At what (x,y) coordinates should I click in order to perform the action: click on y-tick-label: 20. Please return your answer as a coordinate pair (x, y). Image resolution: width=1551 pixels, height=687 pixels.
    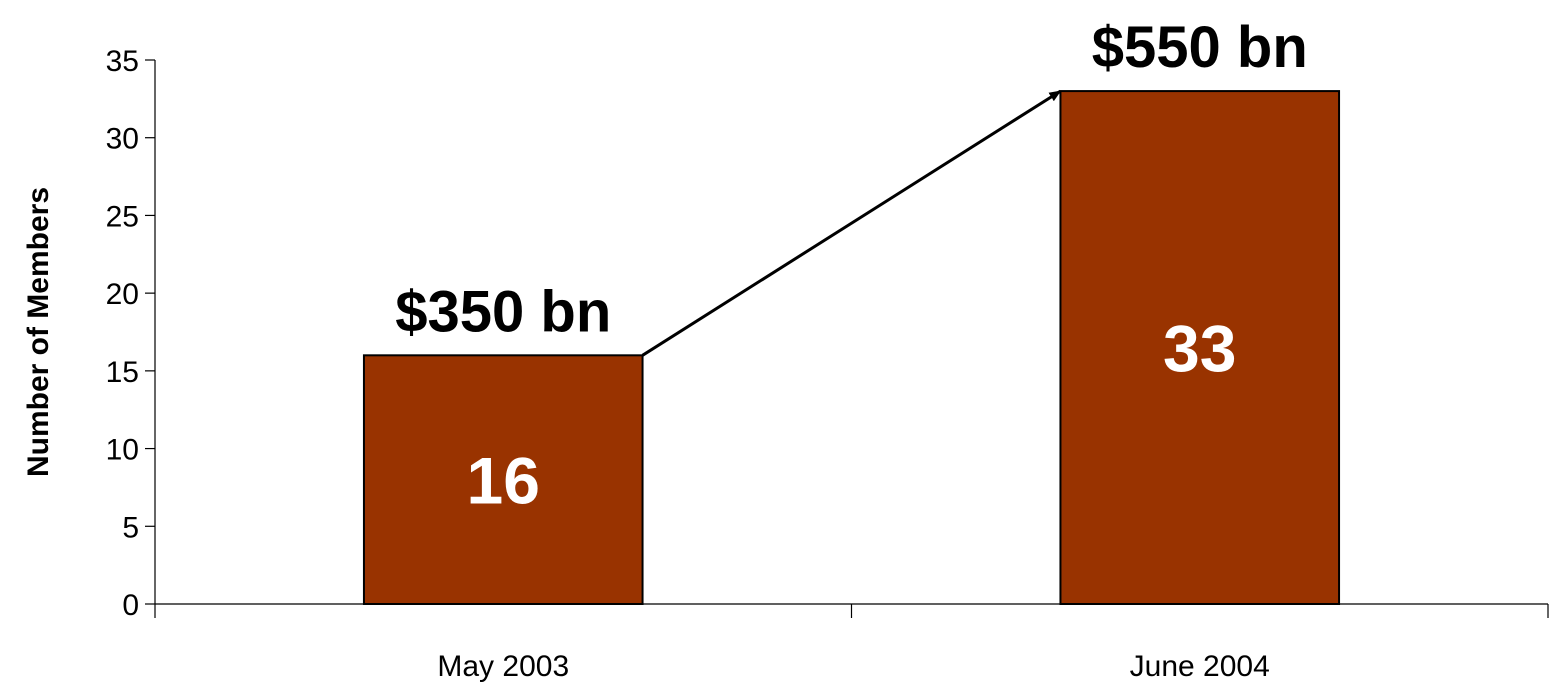
    Looking at the image, I should click on (122, 294).